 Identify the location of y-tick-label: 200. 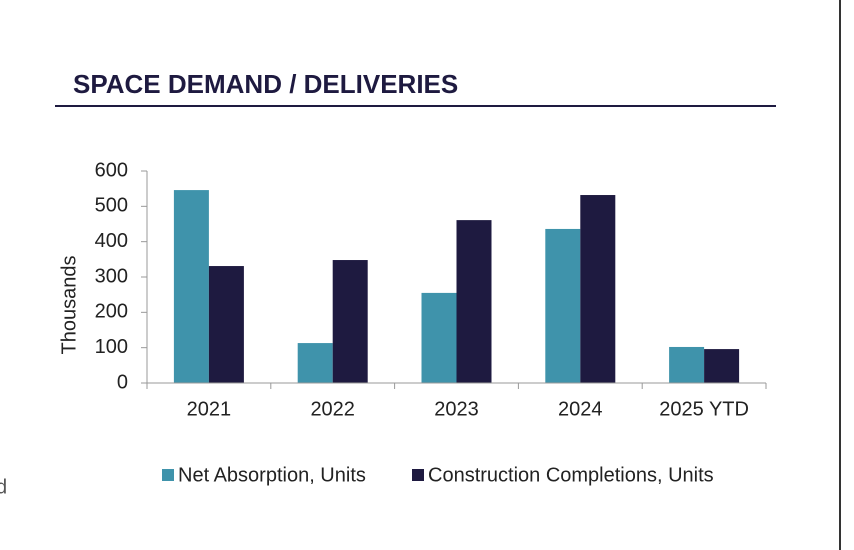
(111, 312).